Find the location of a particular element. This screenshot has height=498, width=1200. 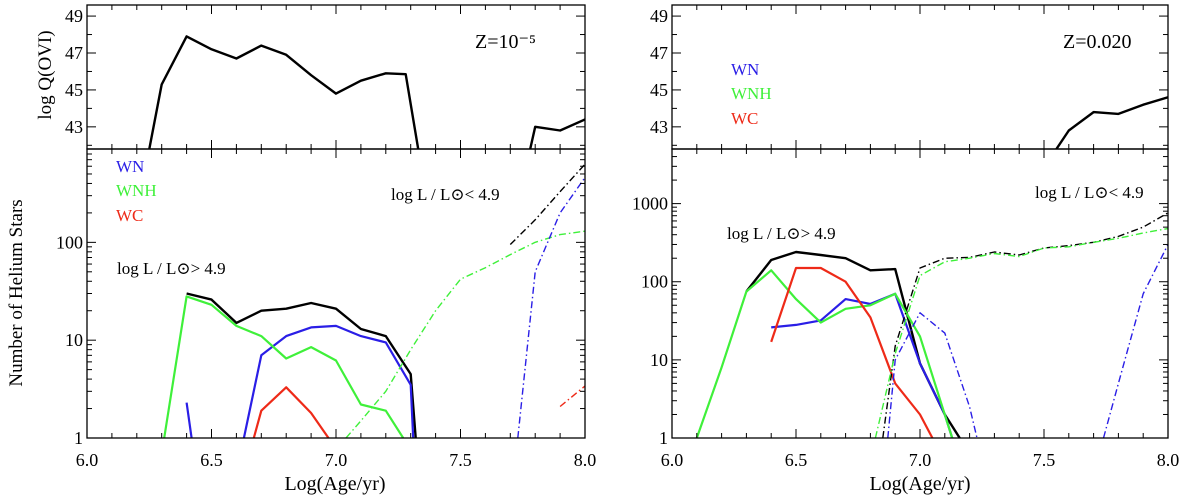

panel-right-top: 43 45 47 49 is located at coordinates (909, 77).